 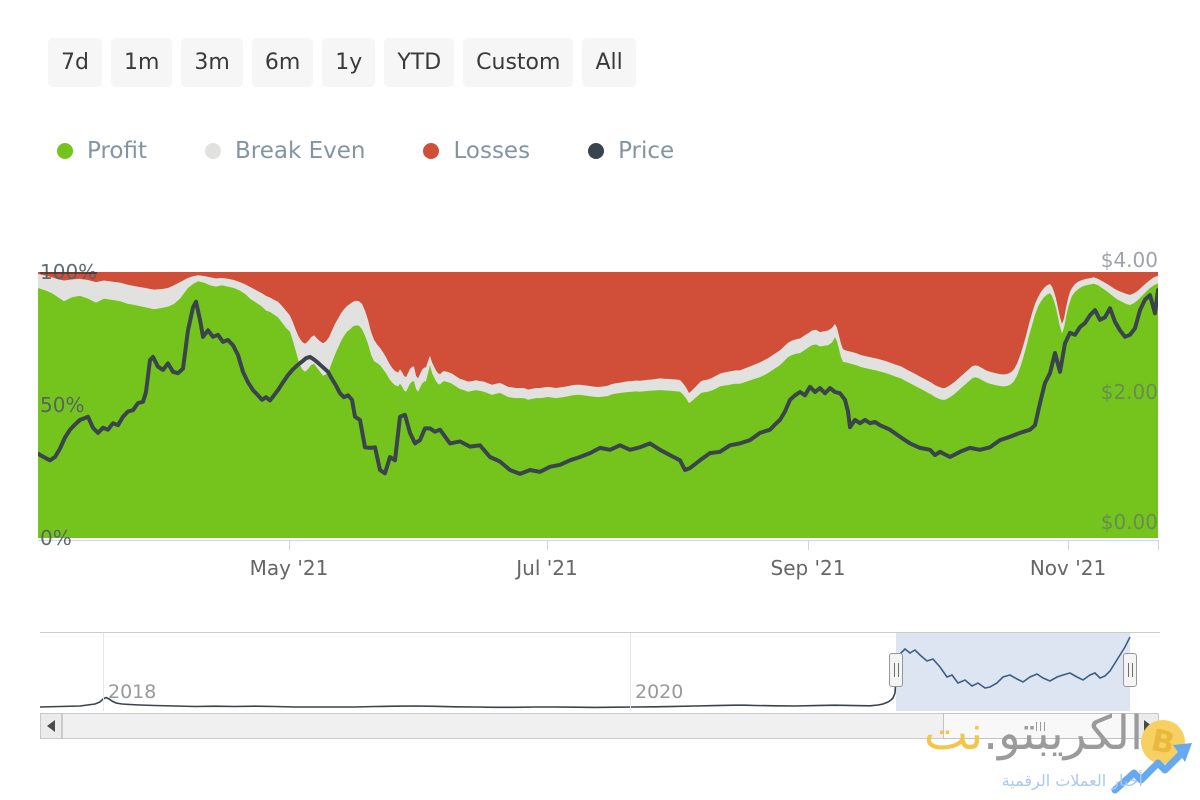 What do you see at coordinates (1129, 392) in the screenshot?
I see `y-axis-label-2usd: $2.00` at bounding box center [1129, 392].